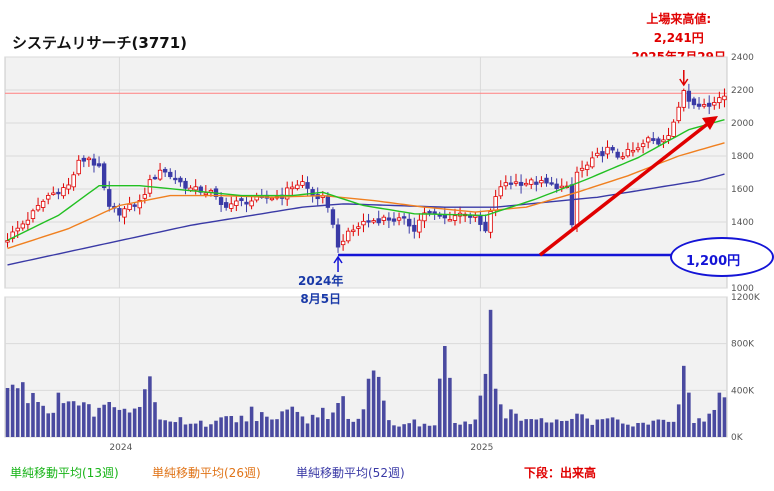 The height and width of the screenshot is (491, 774). I want to click on low-date-day: 8月5日, so click(321, 299).